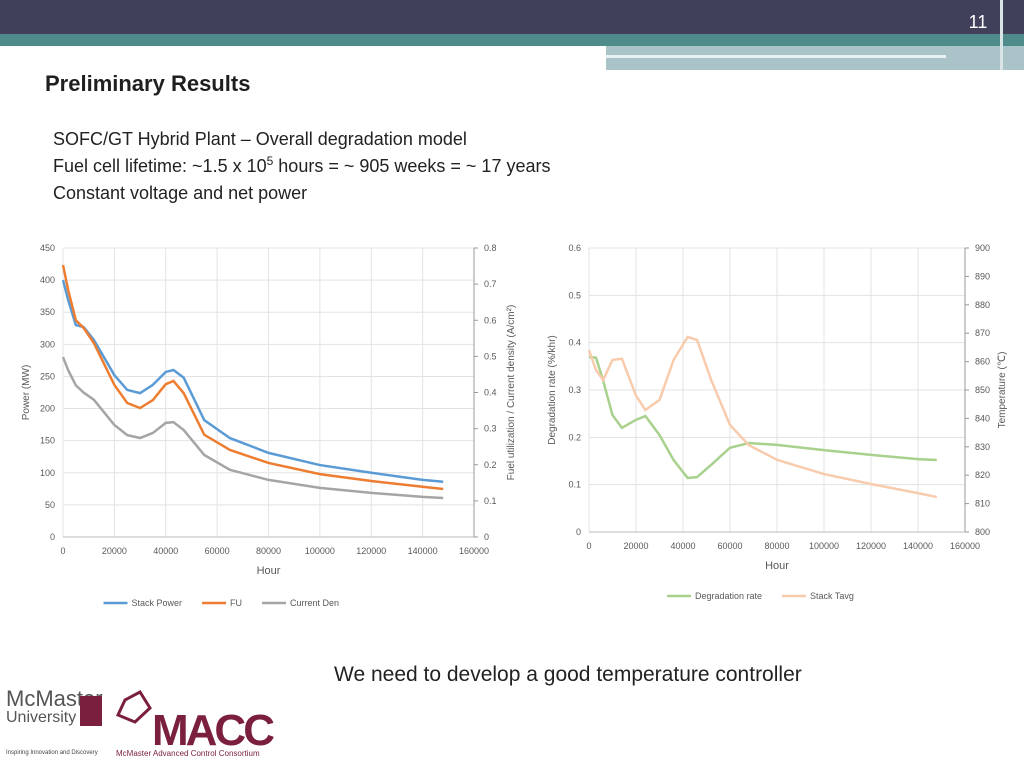 The height and width of the screenshot is (773, 1024). What do you see at coordinates (490, 393) in the screenshot?
I see `y2-tick-label: 0.4` at bounding box center [490, 393].